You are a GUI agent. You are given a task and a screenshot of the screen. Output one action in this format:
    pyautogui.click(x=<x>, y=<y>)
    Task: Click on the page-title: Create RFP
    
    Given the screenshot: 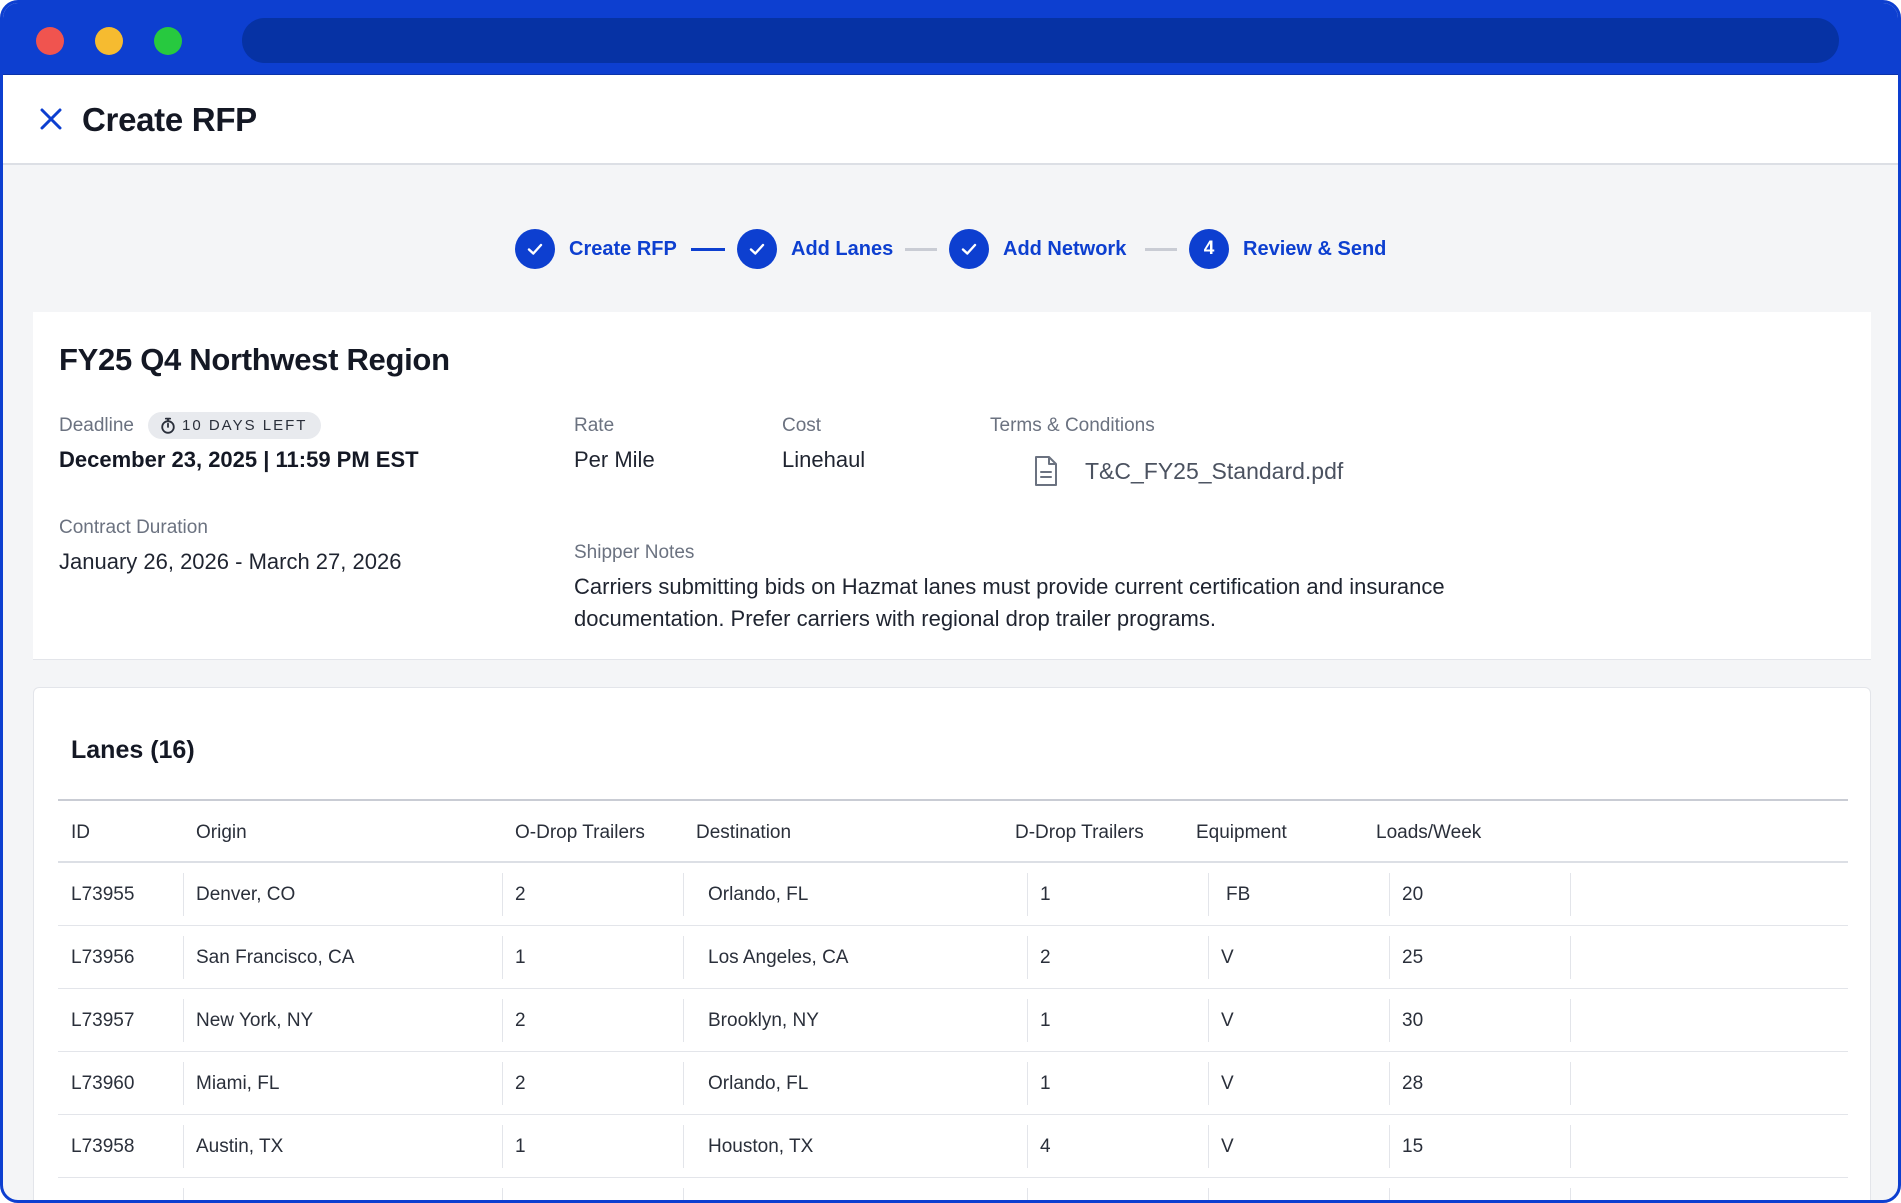 What is the action you would take?
    pyautogui.click(x=169, y=119)
    